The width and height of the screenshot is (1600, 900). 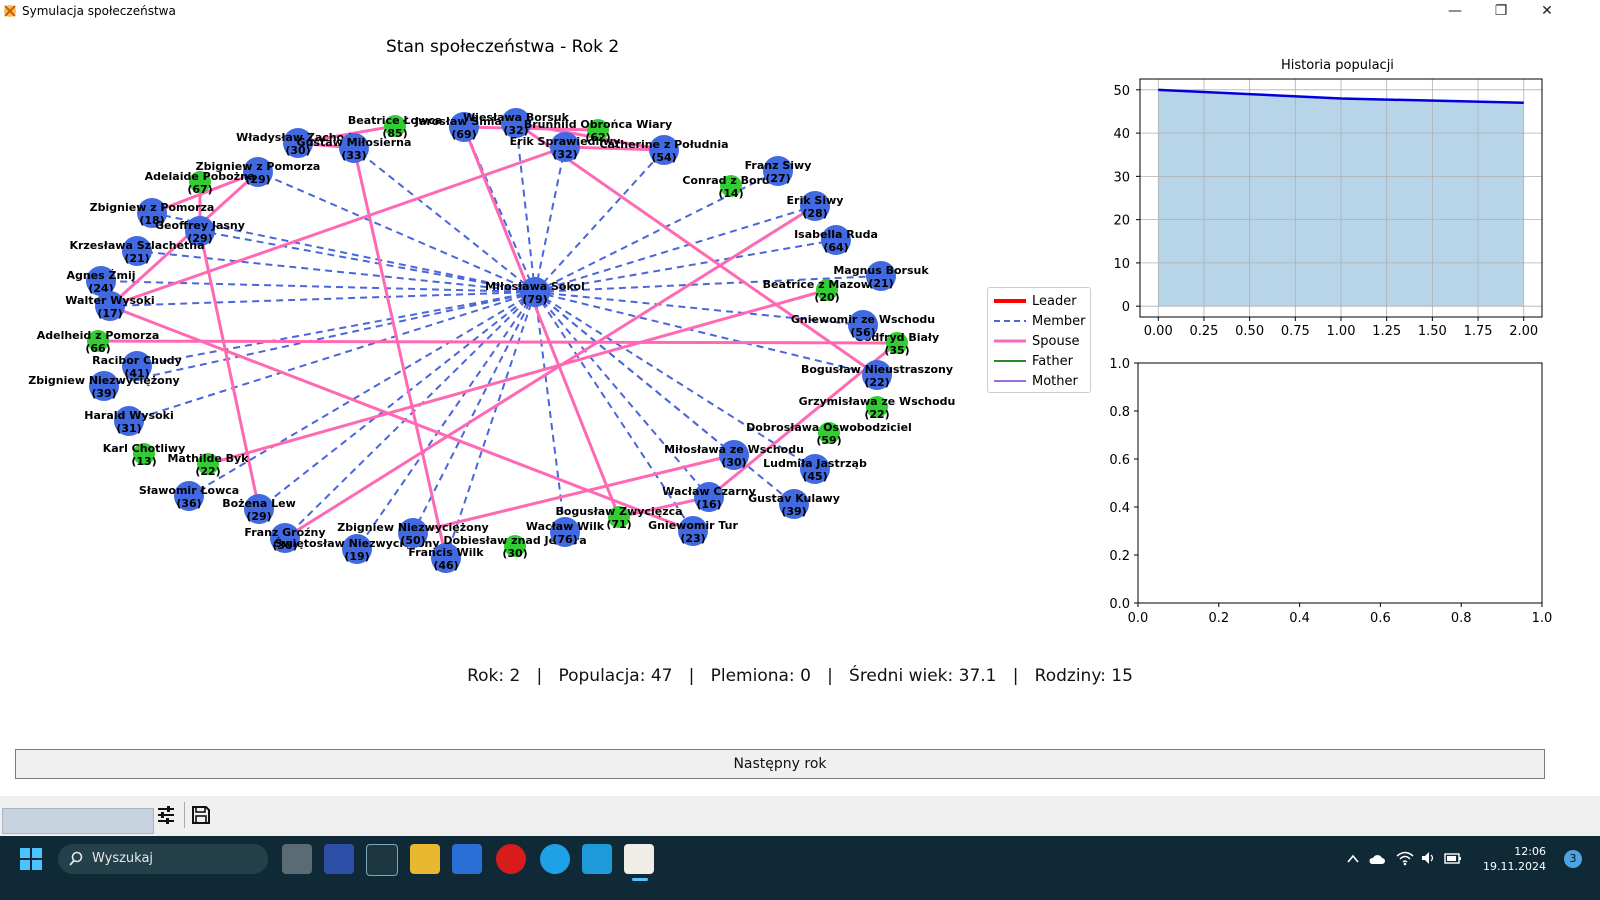 I want to click on person-node: Krzesława Szlachetna(21), so click(x=137, y=251).